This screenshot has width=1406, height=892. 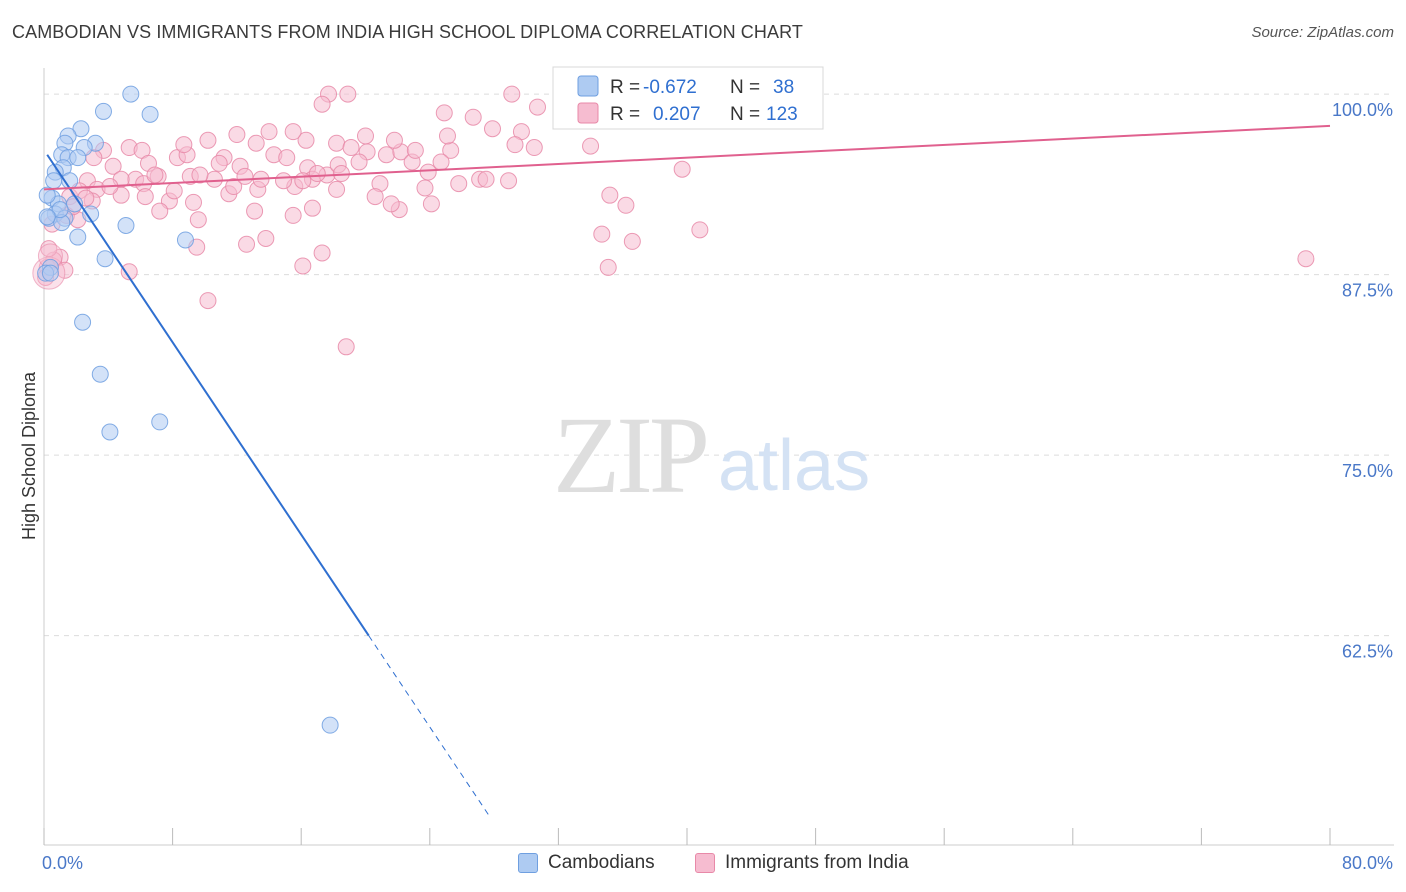 I want to click on legend-r-label-blue: R =, so click(x=625, y=87).